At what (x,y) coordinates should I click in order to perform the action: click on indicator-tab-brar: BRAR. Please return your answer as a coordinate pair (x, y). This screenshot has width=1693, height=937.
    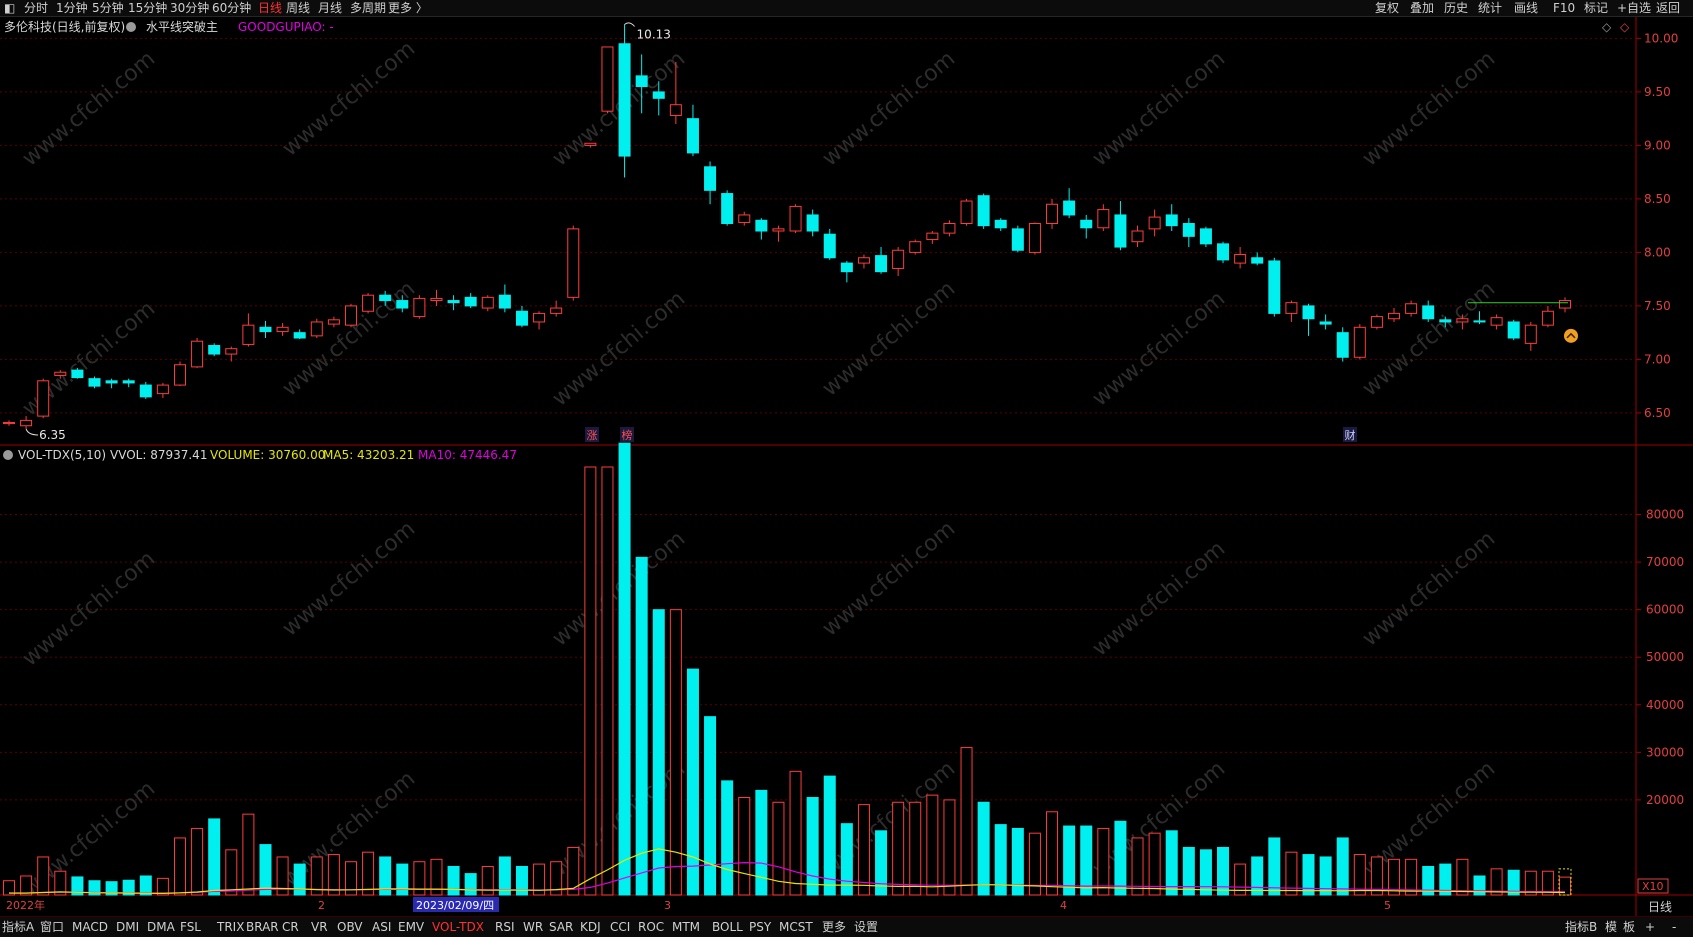
    Looking at the image, I should click on (262, 927).